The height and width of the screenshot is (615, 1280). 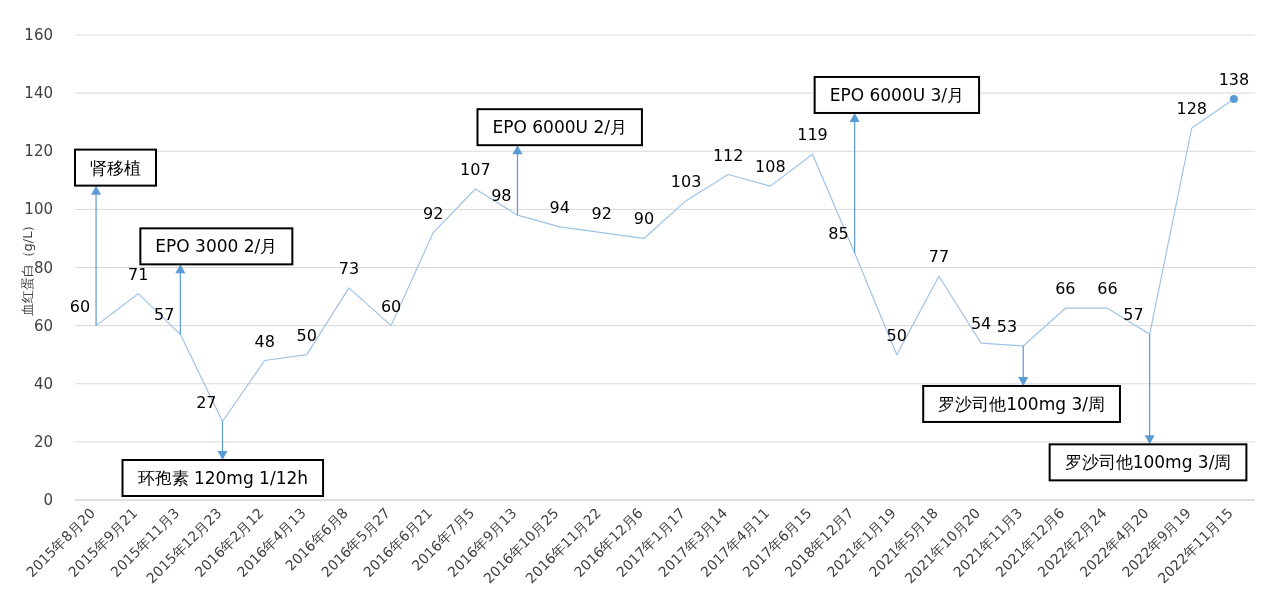 What do you see at coordinates (686, 181) in the screenshot?
I see `data-label: 103` at bounding box center [686, 181].